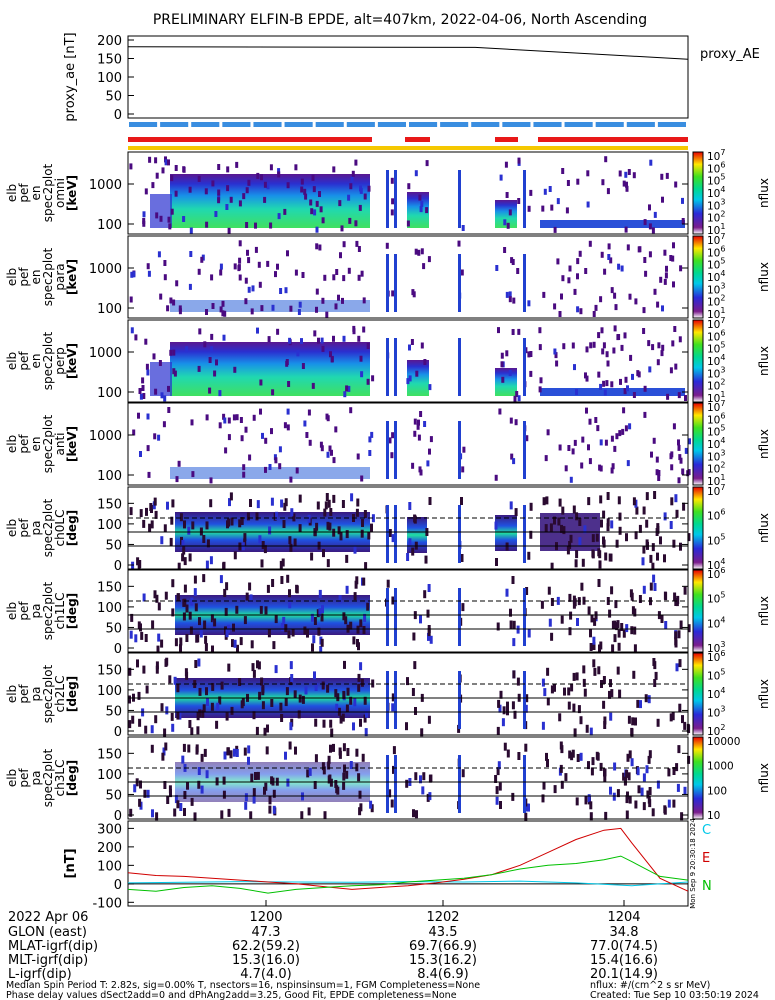 The width and height of the screenshot is (775, 1000). Describe the element at coordinates (443, 960) in the screenshot. I see `mlt-value-2: 15.3(16.2)` at that location.